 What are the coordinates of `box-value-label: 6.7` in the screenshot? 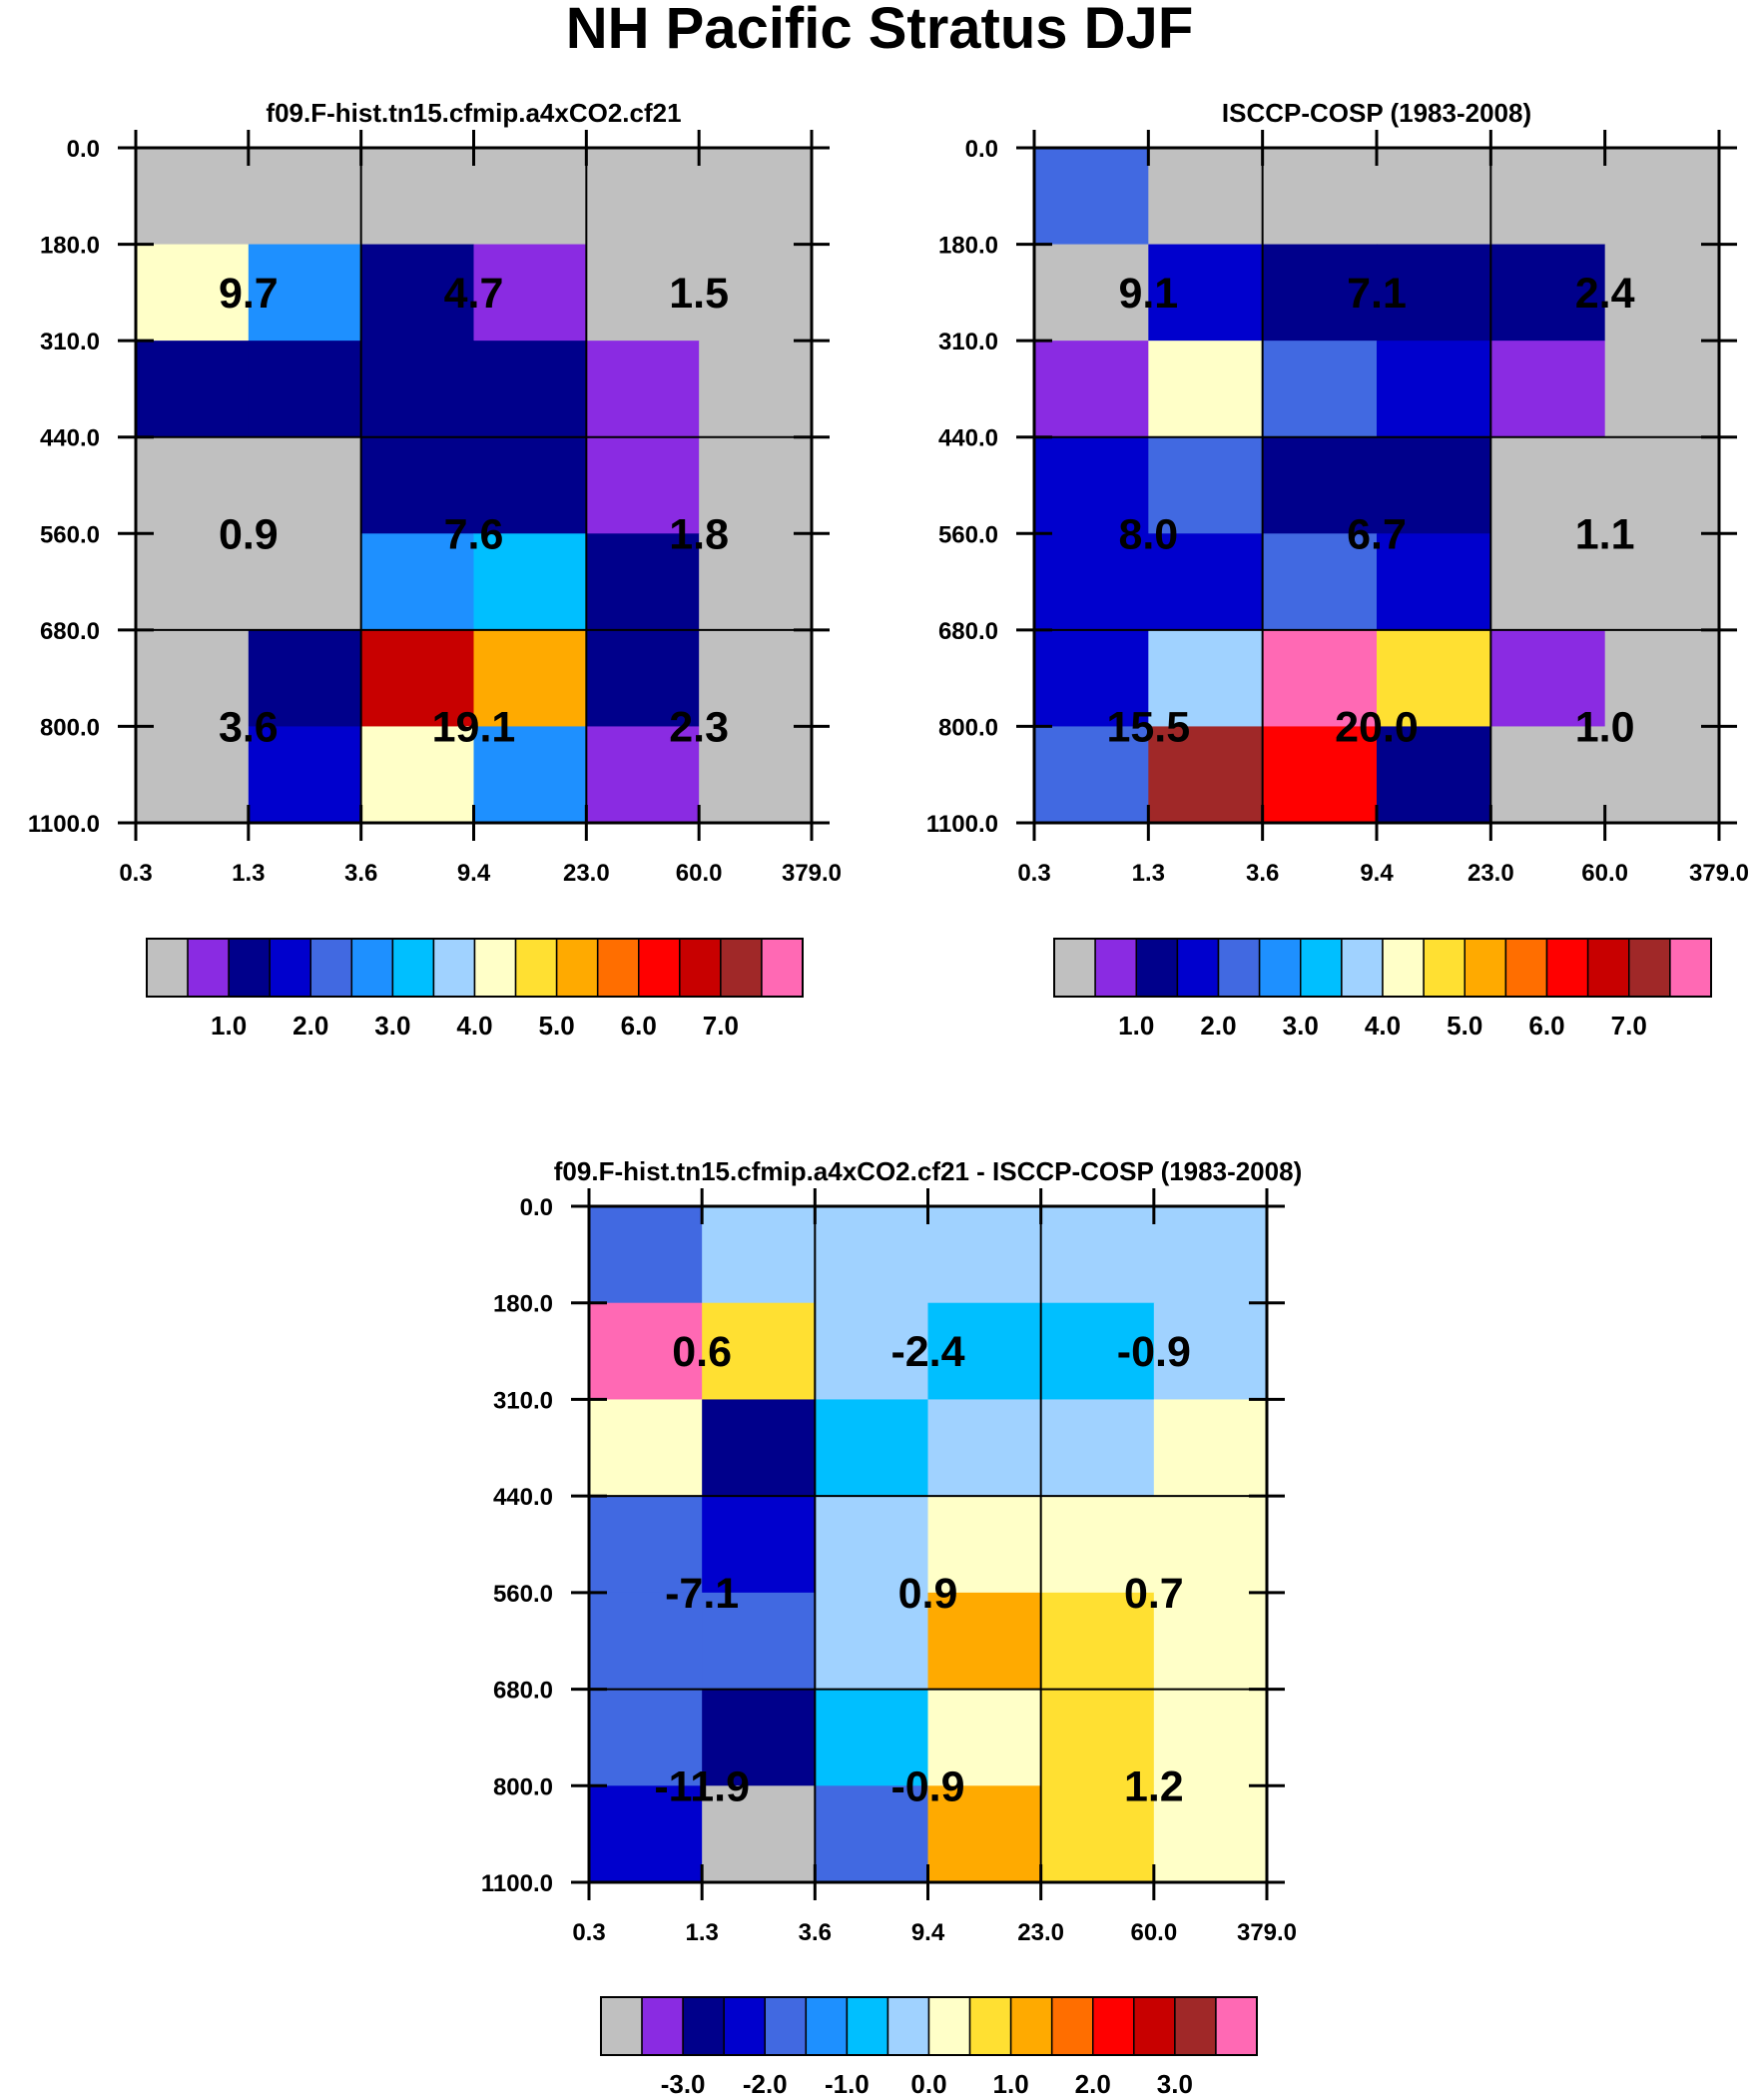 It's located at (1377, 534).